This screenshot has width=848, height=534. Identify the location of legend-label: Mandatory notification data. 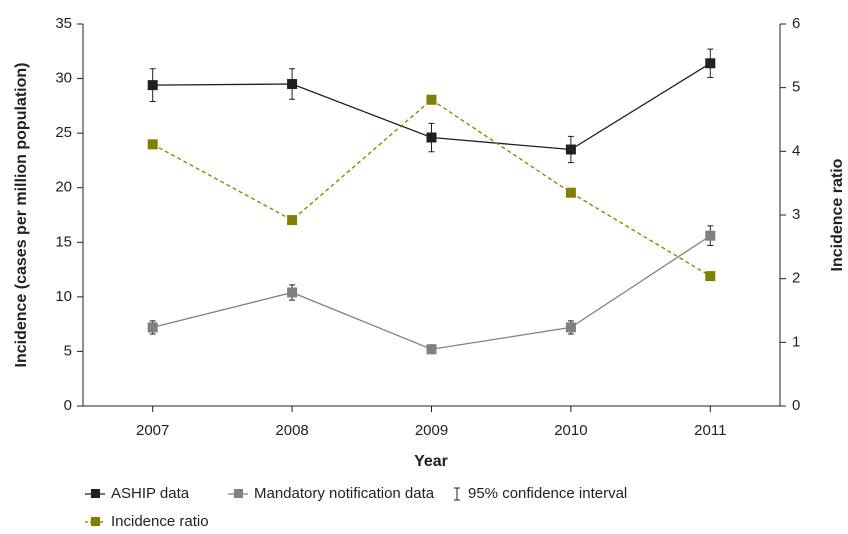
(344, 493).